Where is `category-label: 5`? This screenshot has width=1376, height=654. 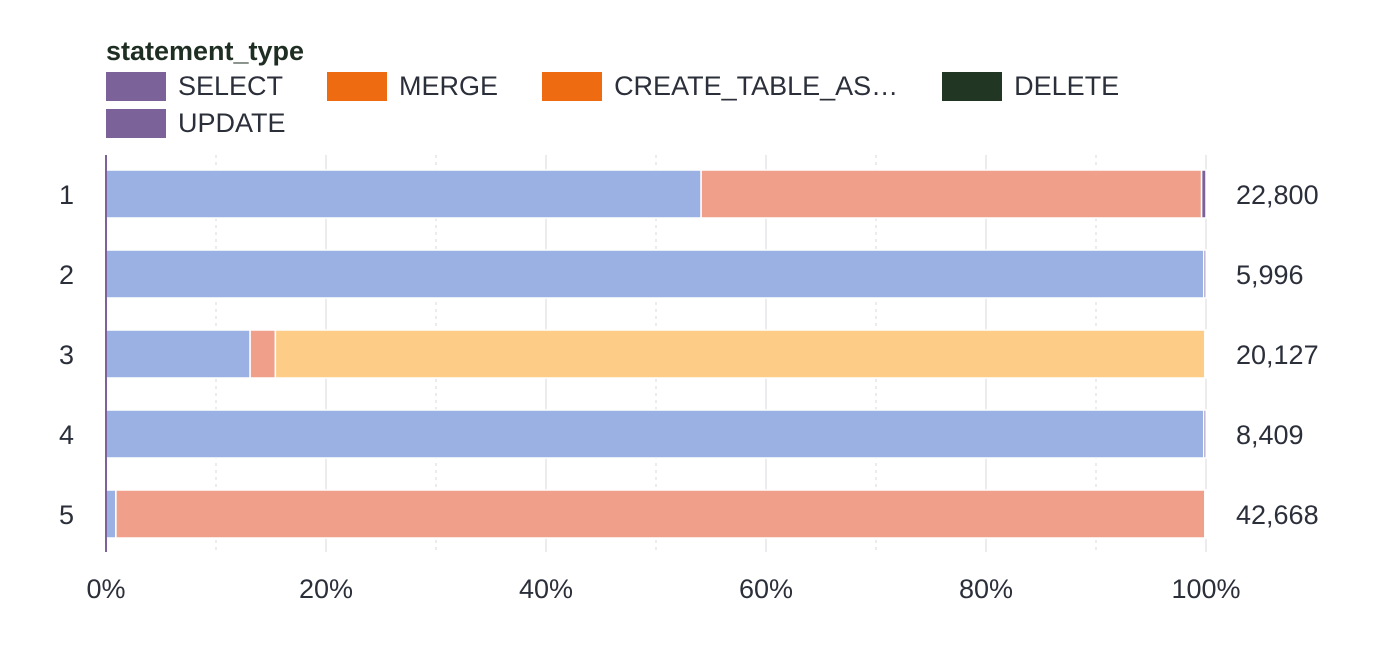
category-label: 5 is located at coordinates (66, 515).